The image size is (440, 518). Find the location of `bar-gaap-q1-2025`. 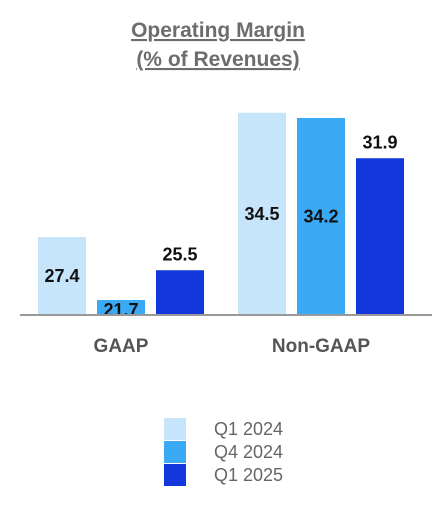

bar-gaap-q1-2025 is located at coordinates (180, 292).